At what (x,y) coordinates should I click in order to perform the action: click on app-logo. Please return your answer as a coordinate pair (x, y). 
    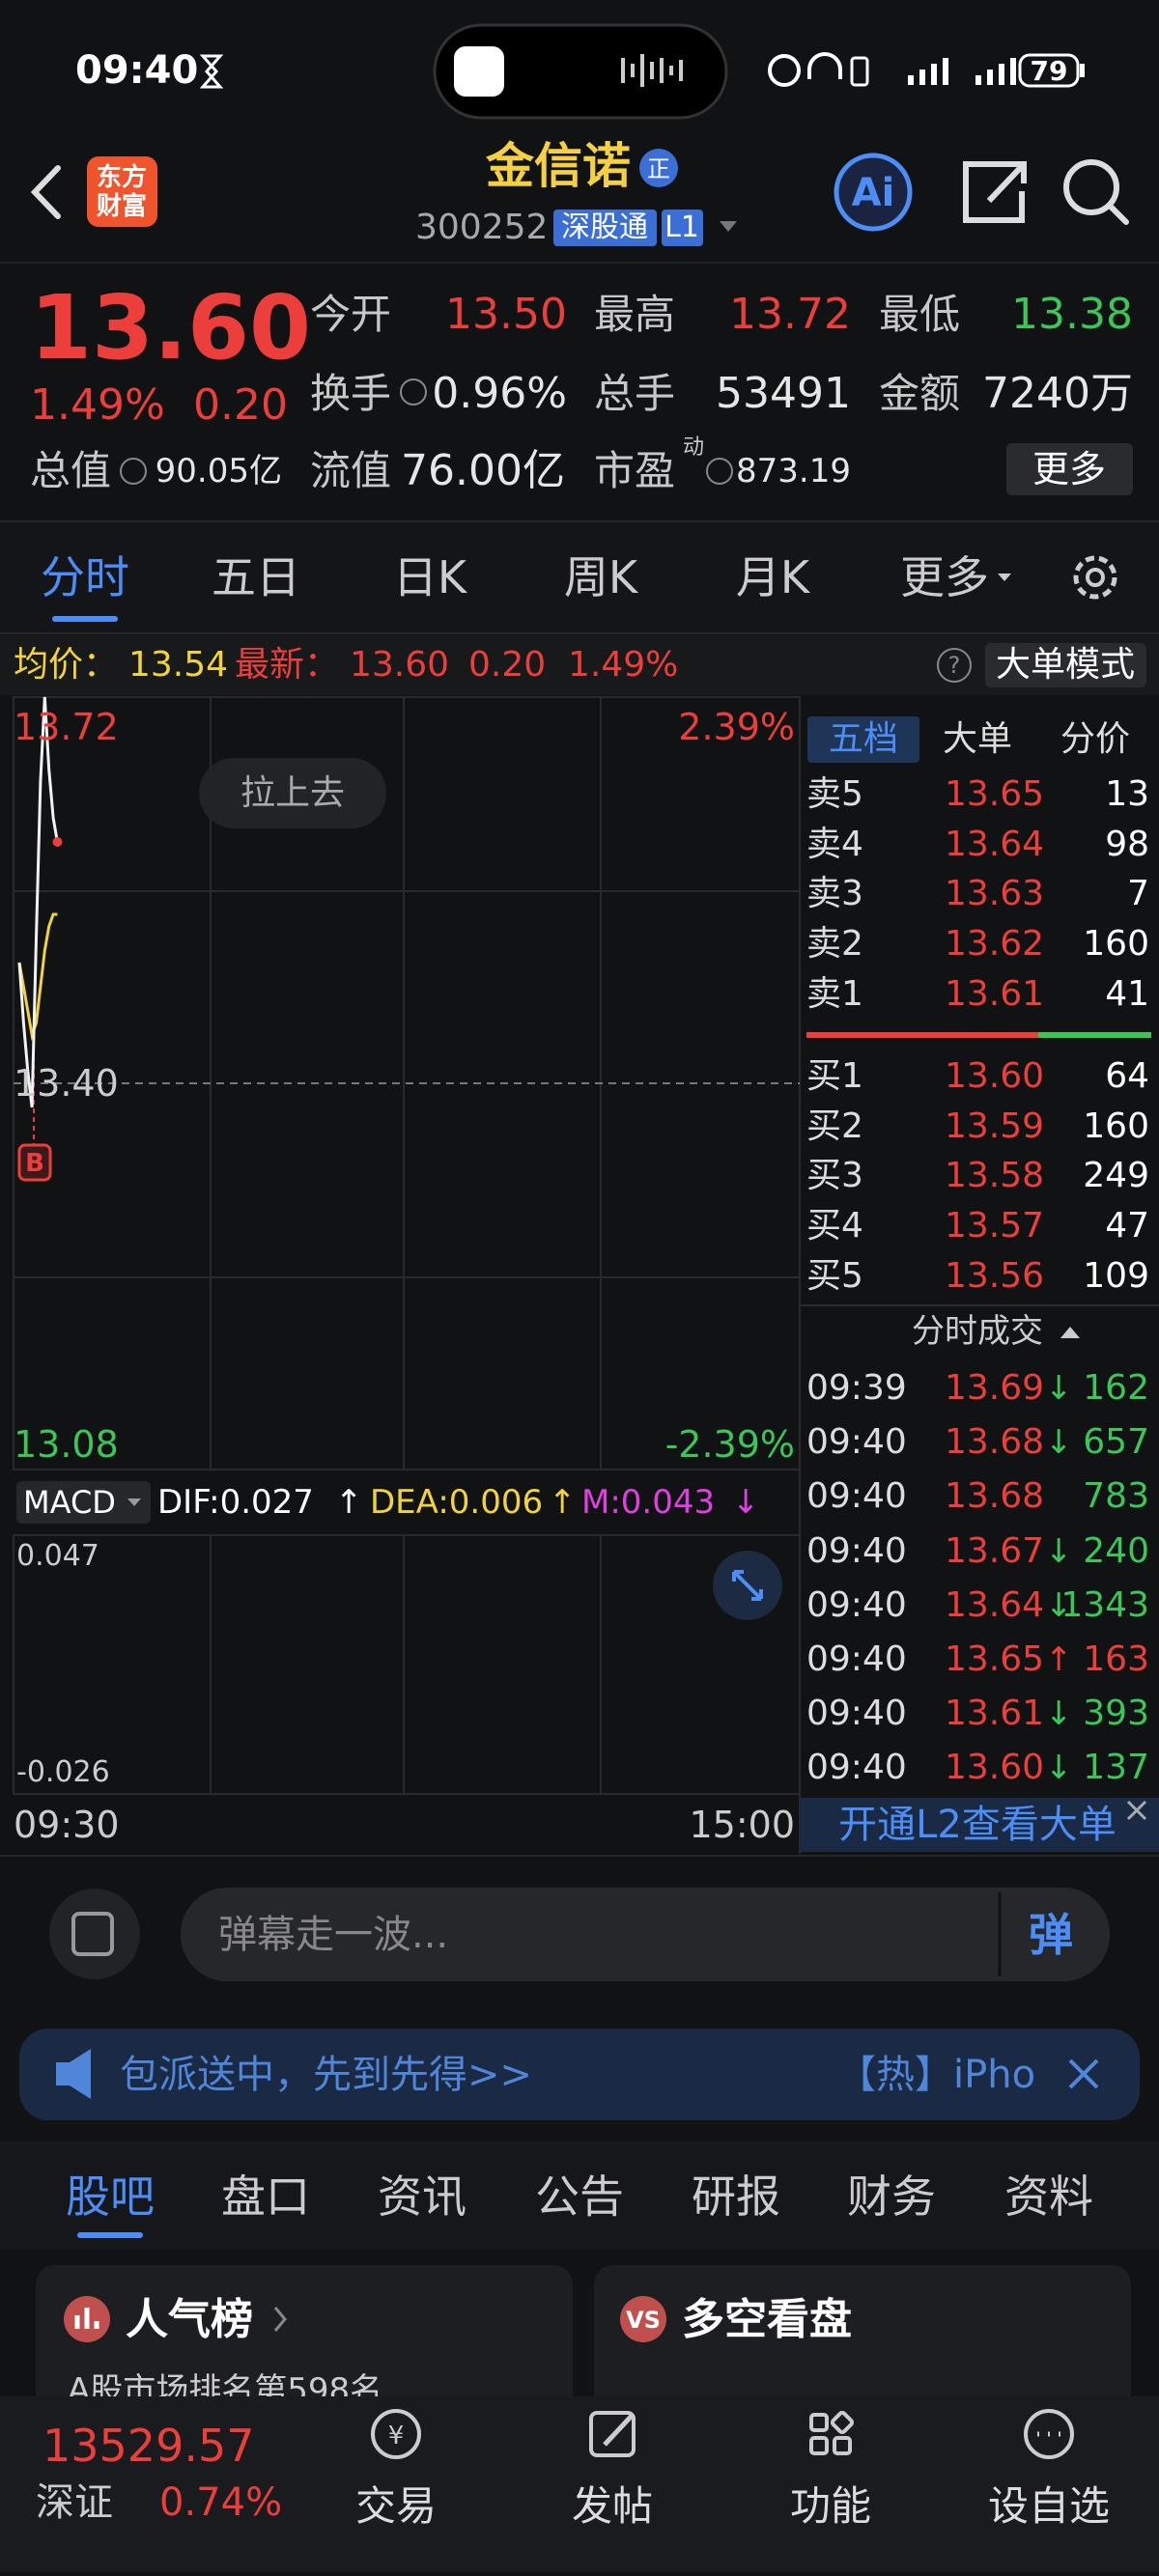
    Looking at the image, I should click on (122, 192).